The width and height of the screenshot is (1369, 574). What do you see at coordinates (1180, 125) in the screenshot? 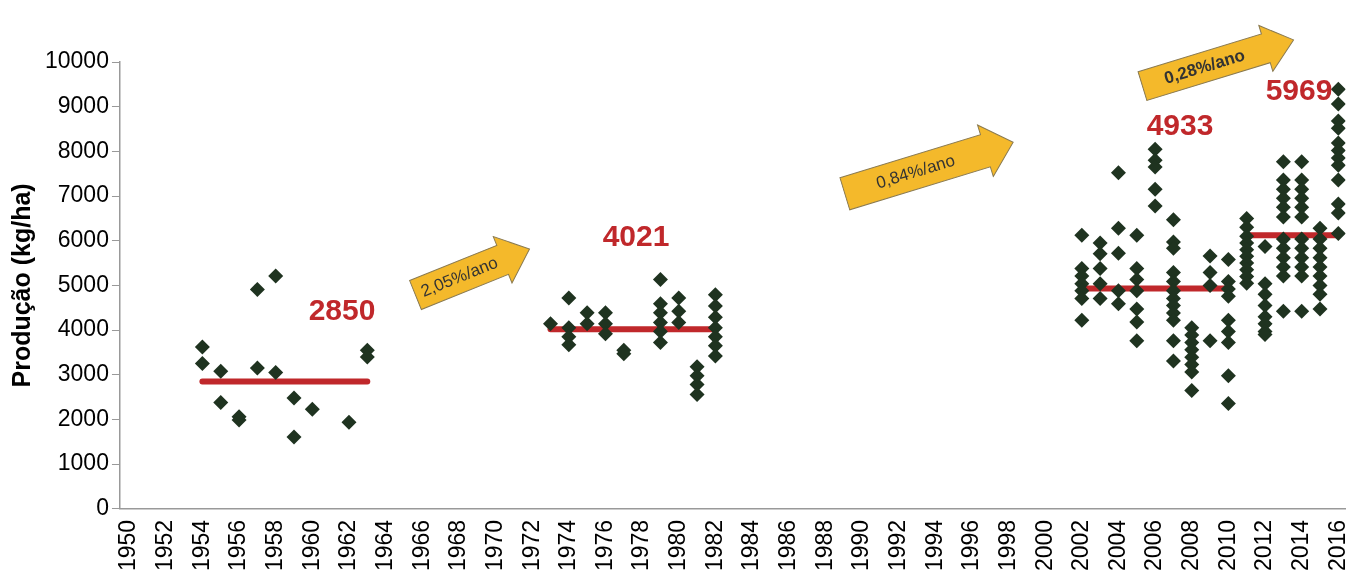
I see `annotation: 4933` at bounding box center [1180, 125].